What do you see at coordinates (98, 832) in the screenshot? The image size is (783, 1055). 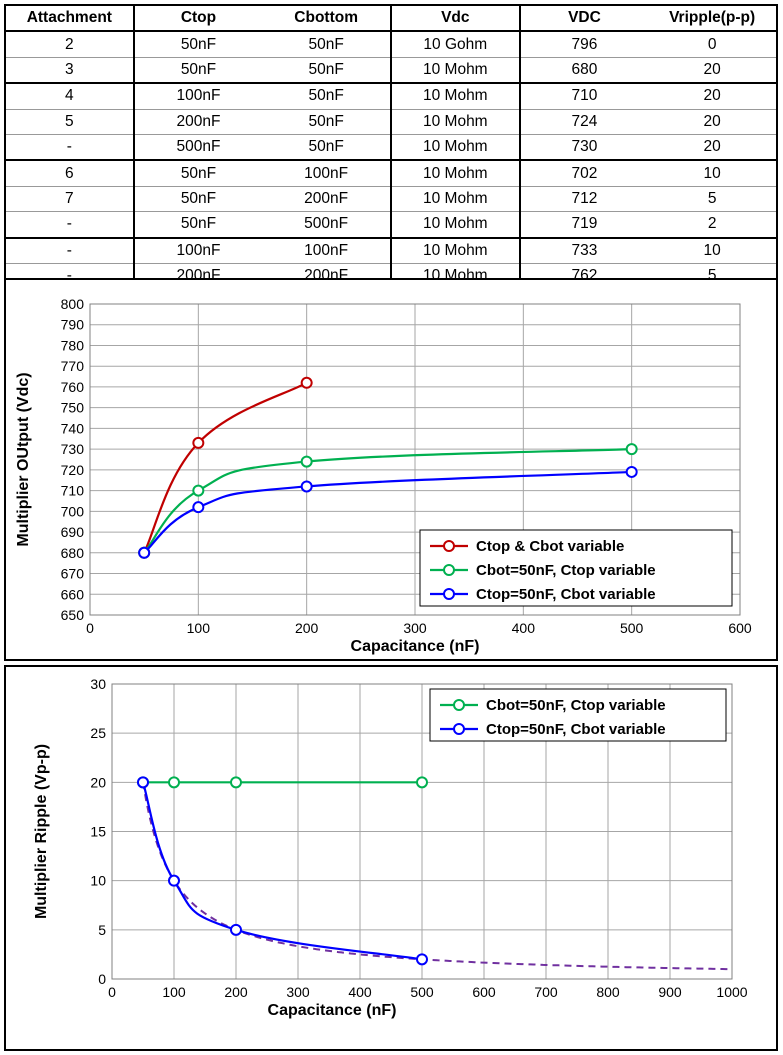 I see `y-tick-label: 15` at bounding box center [98, 832].